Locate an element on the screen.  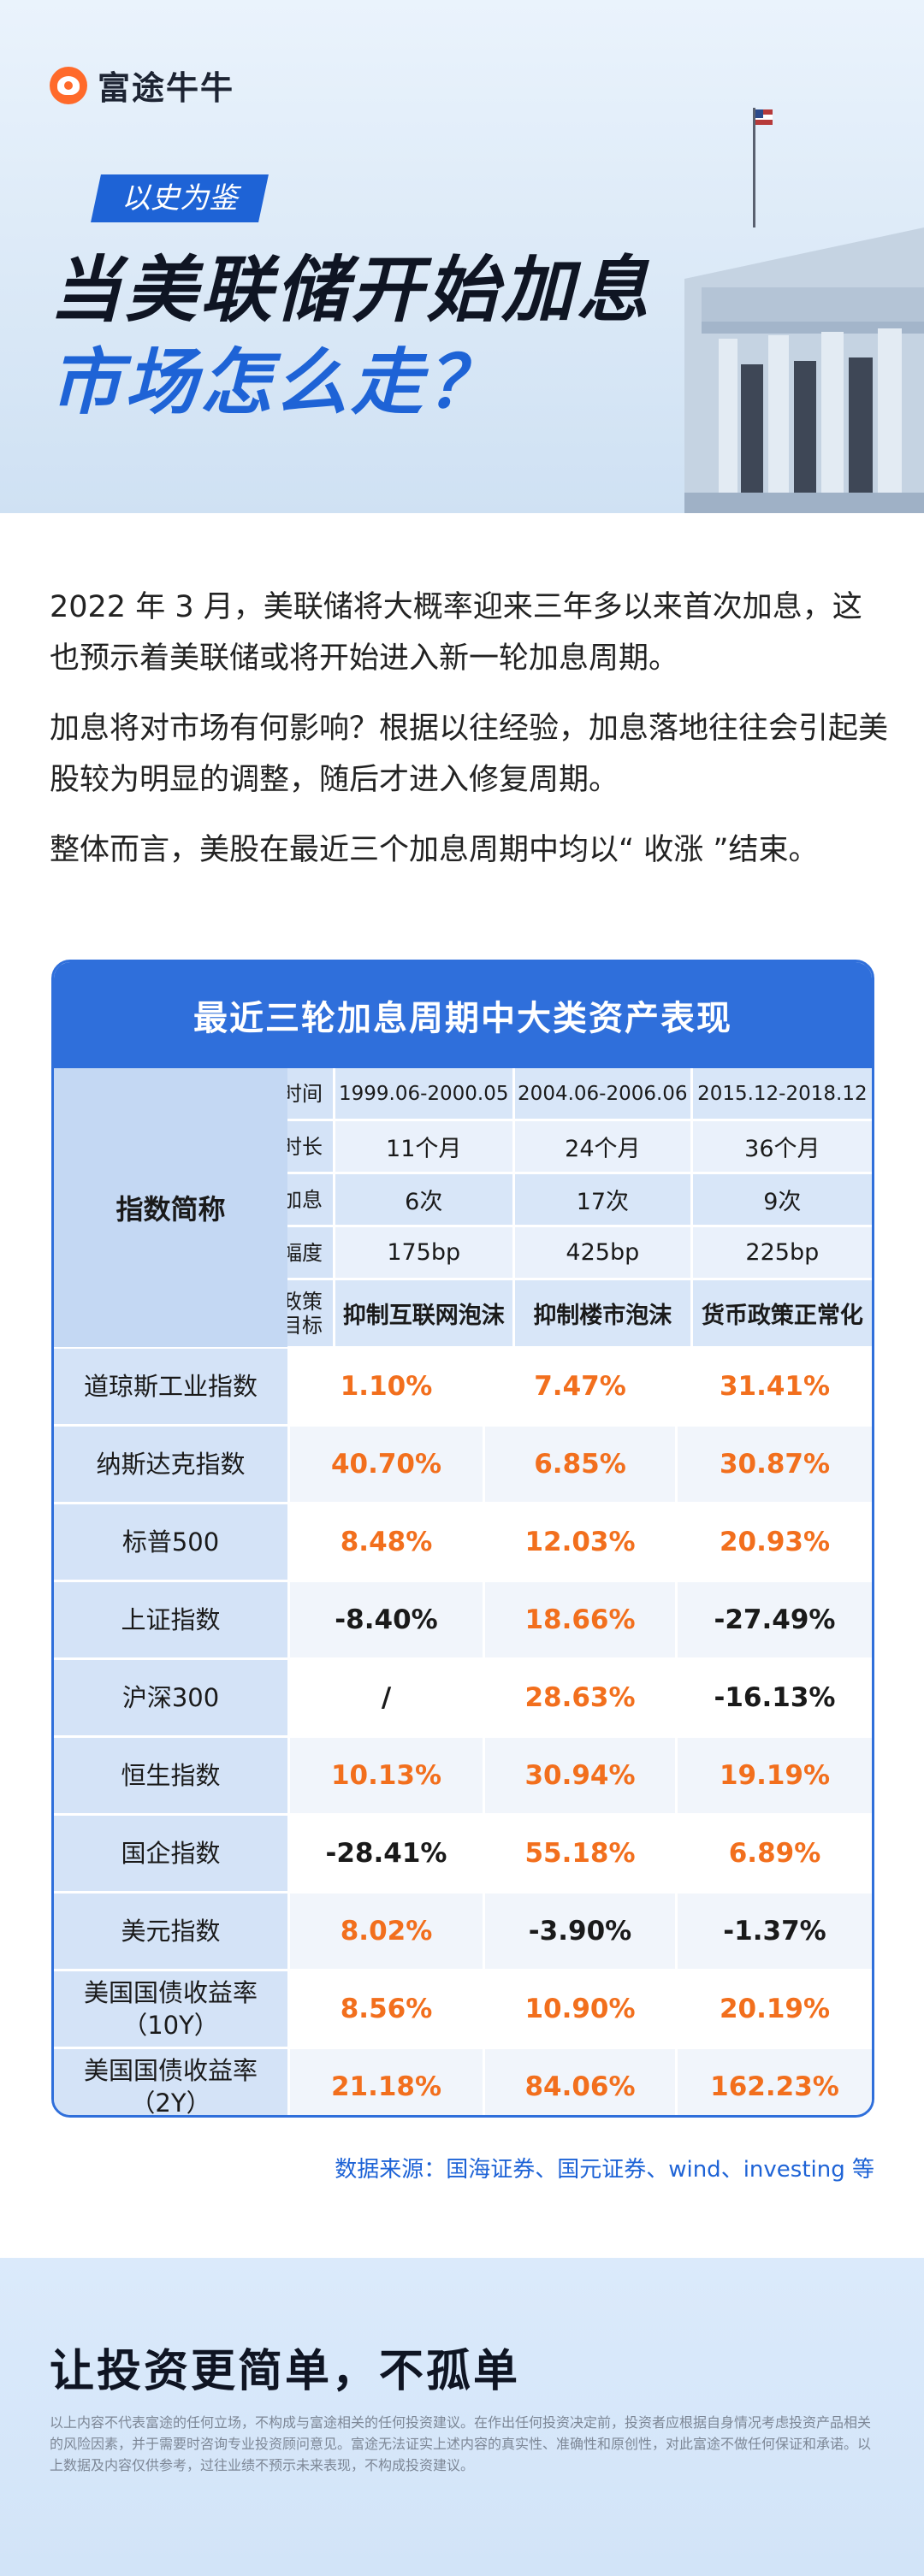
futu-logo-icon is located at coordinates (68, 85).